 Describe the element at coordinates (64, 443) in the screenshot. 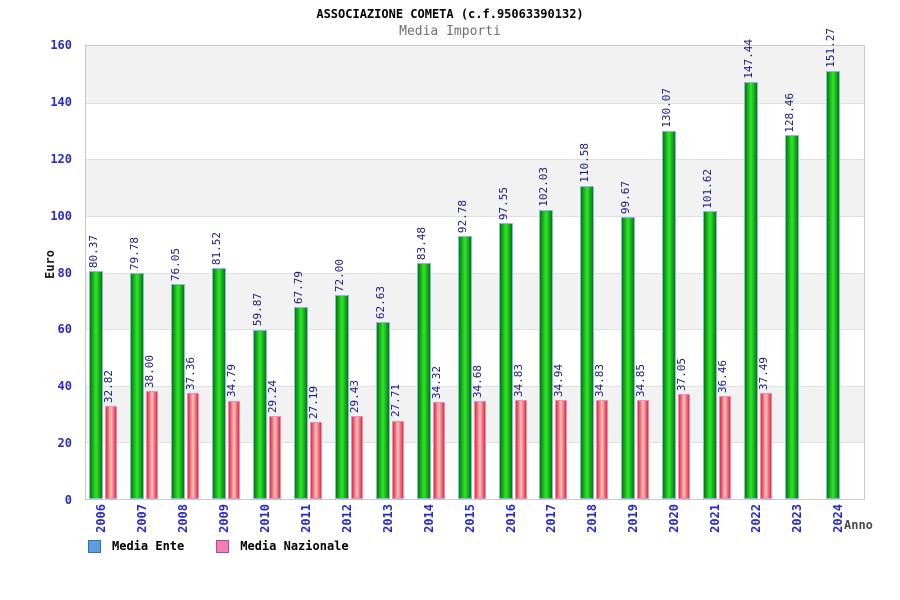

I see `y-tick-label: 20` at that location.